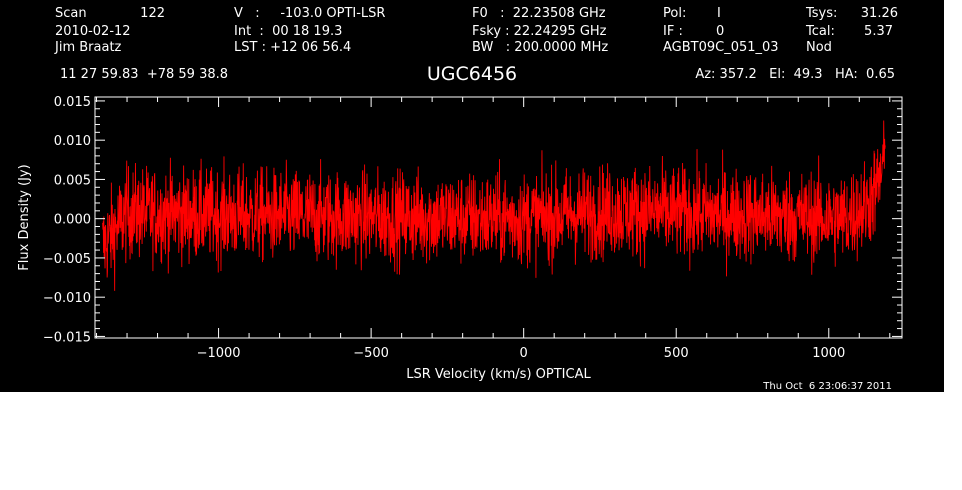 This screenshot has width=962, height=490. What do you see at coordinates (71, 13) in the screenshot?
I see `scan-label: Scan` at bounding box center [71, 13].